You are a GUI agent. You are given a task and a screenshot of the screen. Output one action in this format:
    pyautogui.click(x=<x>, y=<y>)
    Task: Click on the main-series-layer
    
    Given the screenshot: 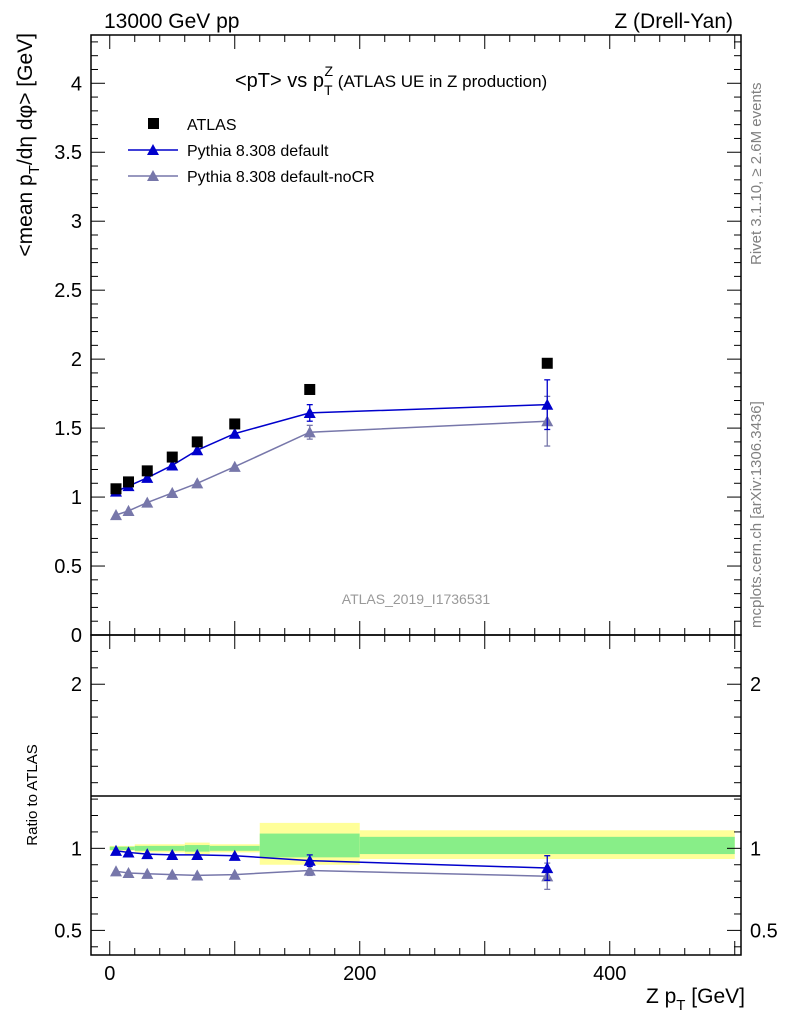 What is the action you would take?
    pyautogui.click(x=332, y=439)
    